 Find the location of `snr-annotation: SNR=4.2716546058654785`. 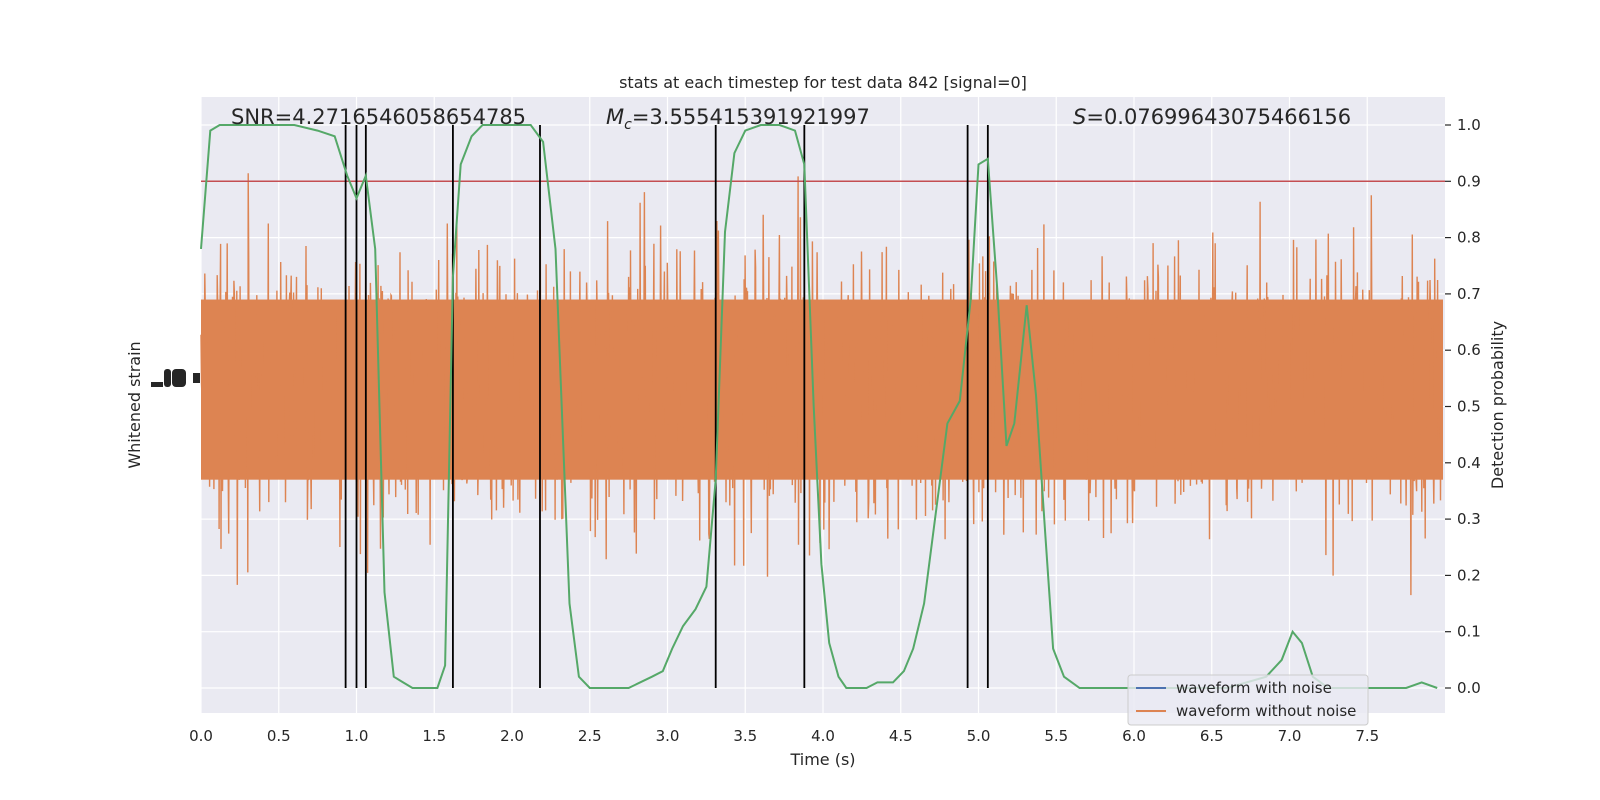

snr-annotation: SNR=4.2716546058654785 is located at coordinates (378, 117).